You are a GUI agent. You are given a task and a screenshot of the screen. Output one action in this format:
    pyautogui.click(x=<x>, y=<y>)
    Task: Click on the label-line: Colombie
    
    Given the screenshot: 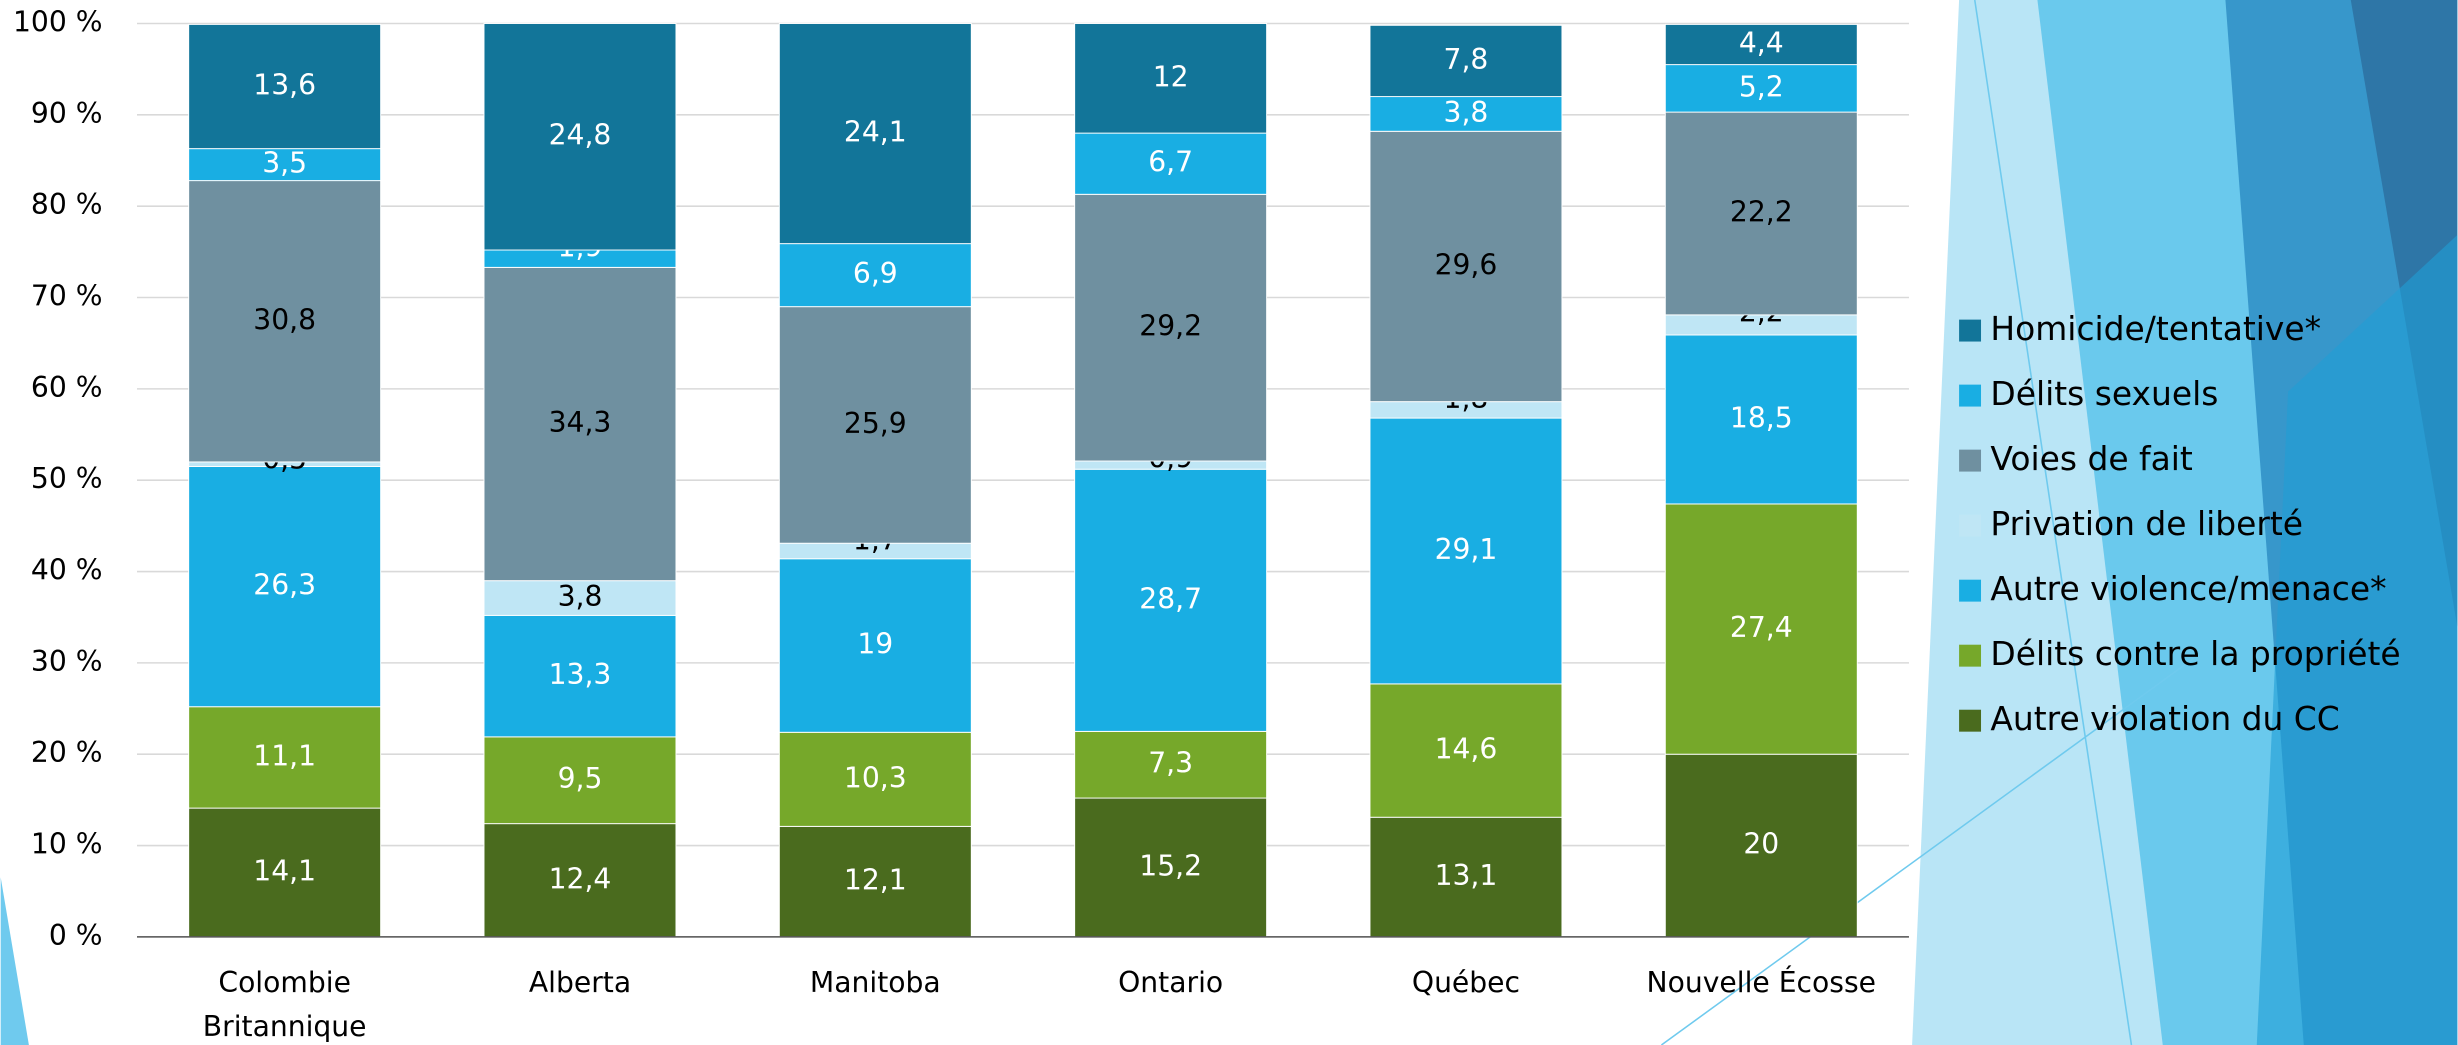 What is the action you would take?
    pyautogui.click(x=284, y=982)
    